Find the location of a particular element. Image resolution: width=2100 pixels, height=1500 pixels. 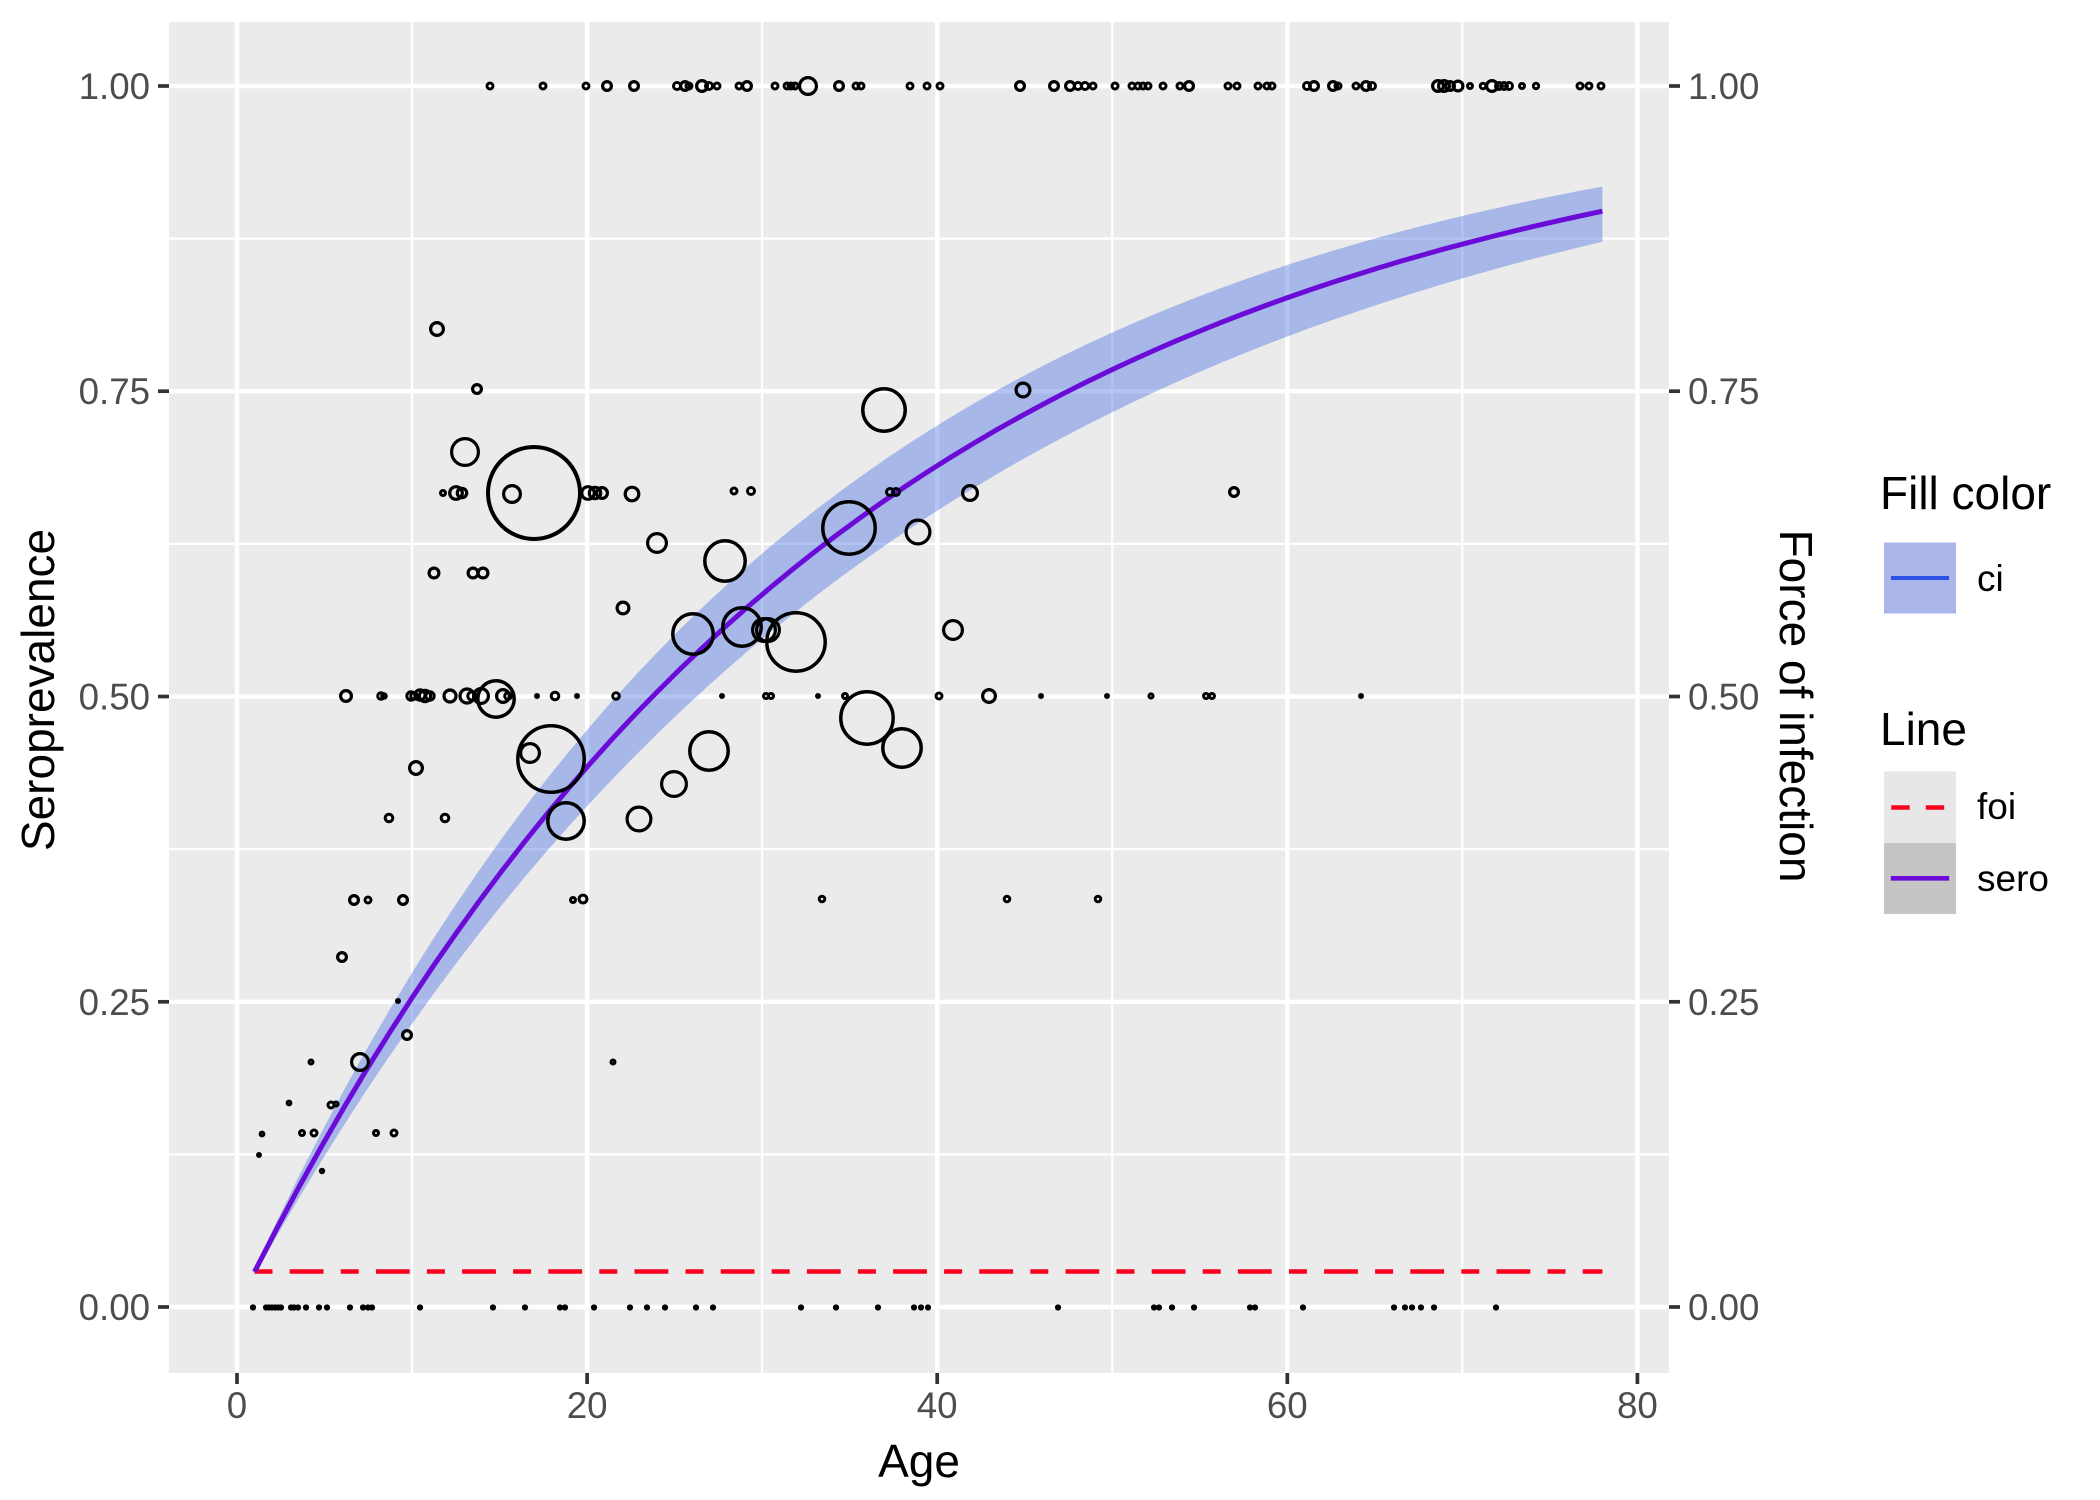

svg-text: Line is located at coordinates (1923, 729).